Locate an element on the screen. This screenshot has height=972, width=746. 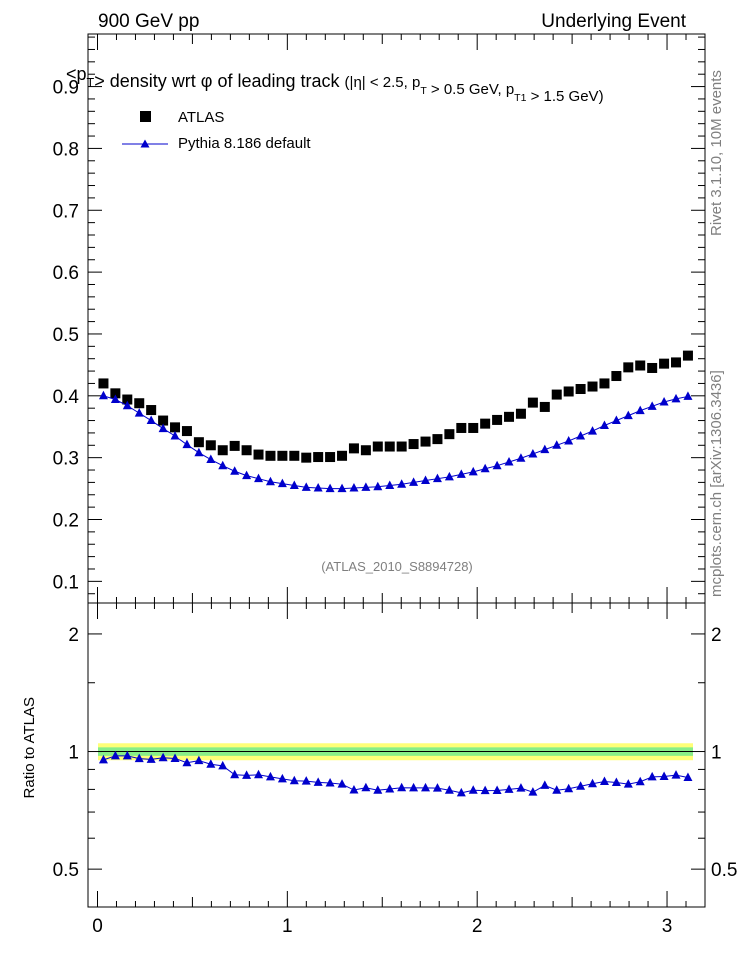
legend-marker-atlas is located at coordinates (145, 116).